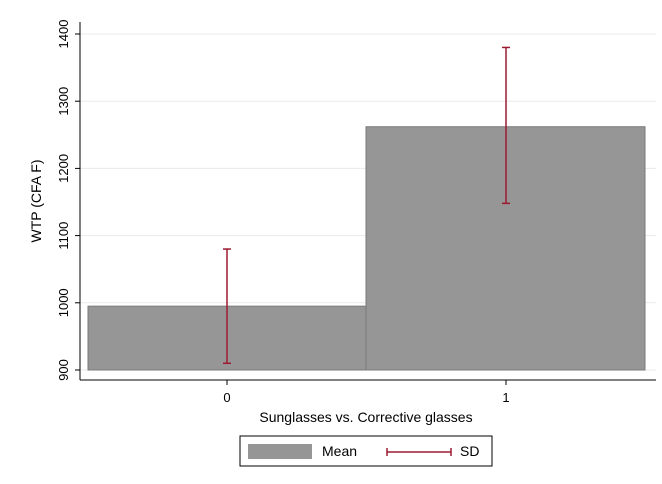 Image resolution: width=662 pixels, height=484 pixels. I want to click on y-tick-label: 1400, so click(63, 34).